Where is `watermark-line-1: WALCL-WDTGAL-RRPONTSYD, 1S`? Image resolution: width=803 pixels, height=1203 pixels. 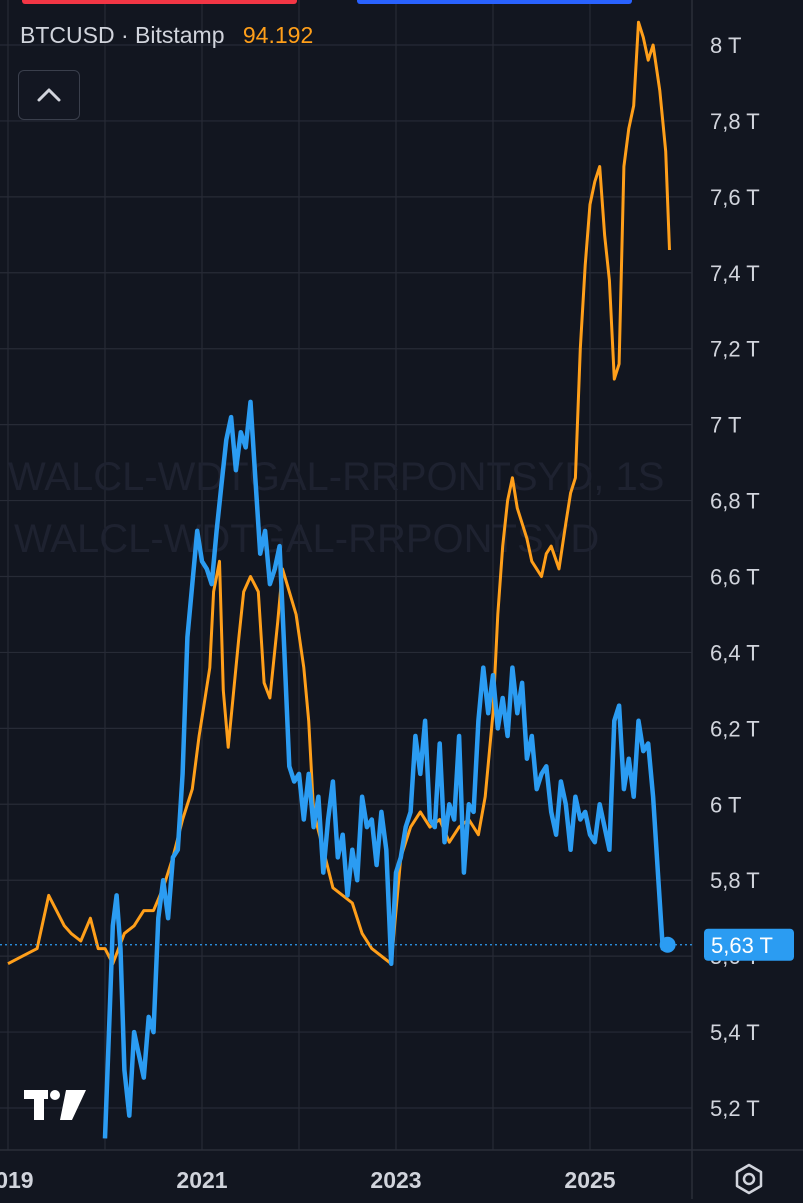 watermark-line-1: WALCL-WDTGAL-RRPONTSYD, 1S is located at coordinates (336, 477).